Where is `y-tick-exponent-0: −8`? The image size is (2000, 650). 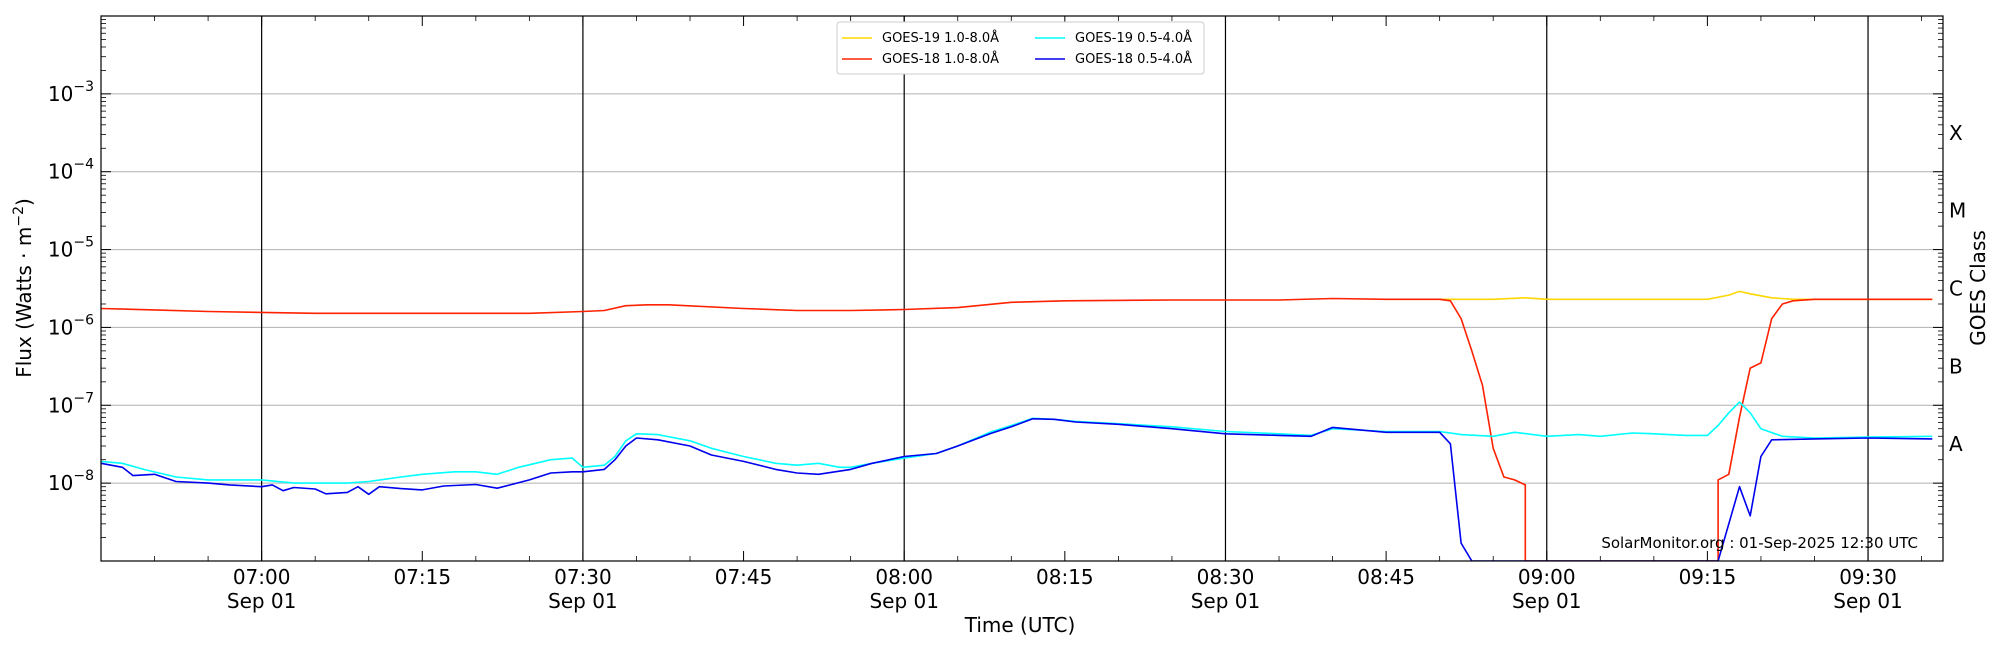
y-tick-exponent-0: −8 is located at coordinates (83, 476).